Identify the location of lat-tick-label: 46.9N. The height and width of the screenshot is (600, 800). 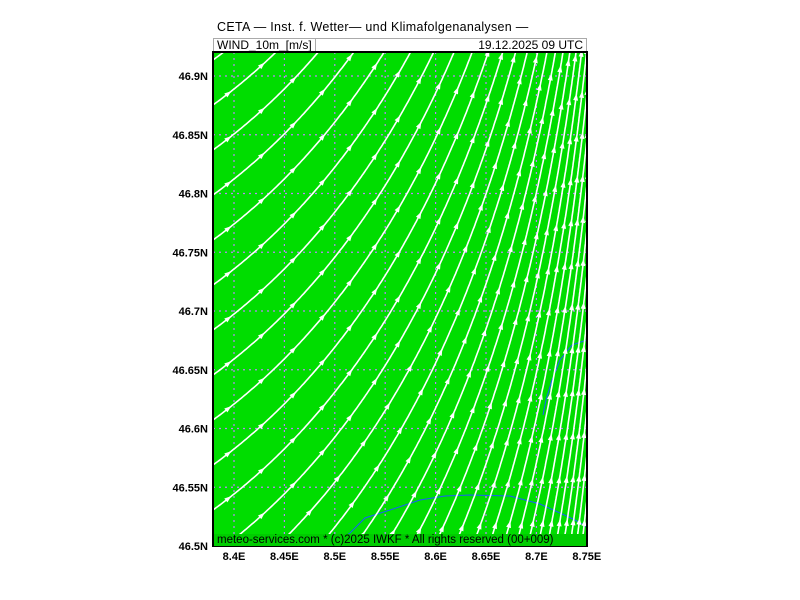
(193, 77).